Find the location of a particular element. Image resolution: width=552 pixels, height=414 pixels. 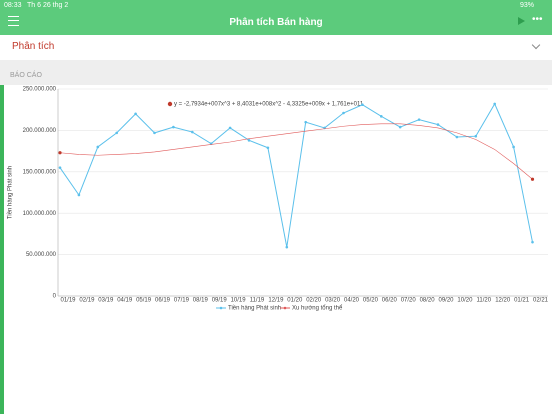

dropdown-label: Phân tích is located at coordinates (33, 46).